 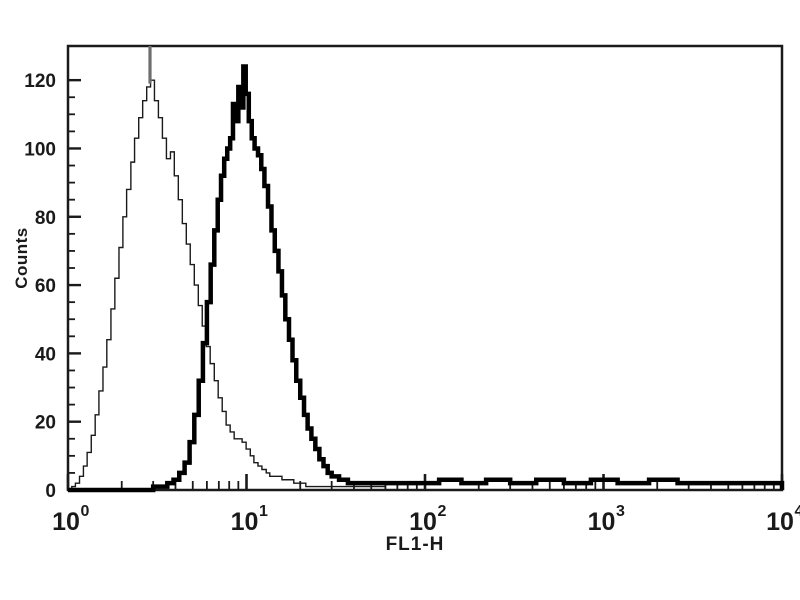 I want to click on x-tick-label: 10 2, so click(x=427, y=519).